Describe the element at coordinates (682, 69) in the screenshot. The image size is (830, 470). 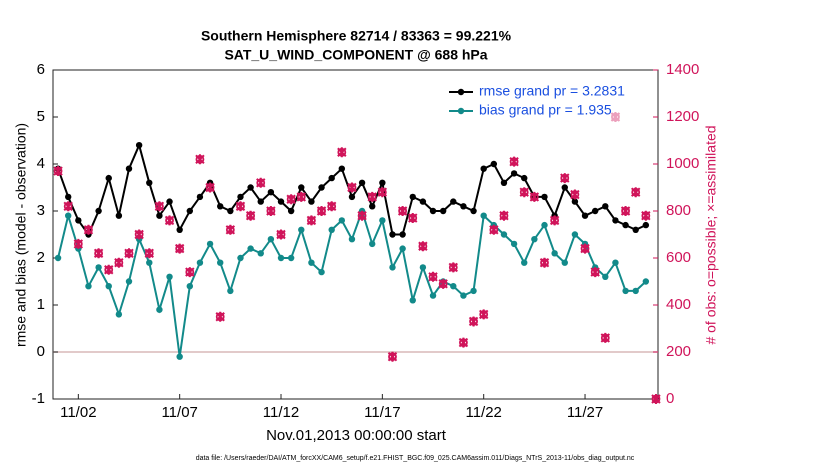
I see `y2-tick-label: 1400` at that location.